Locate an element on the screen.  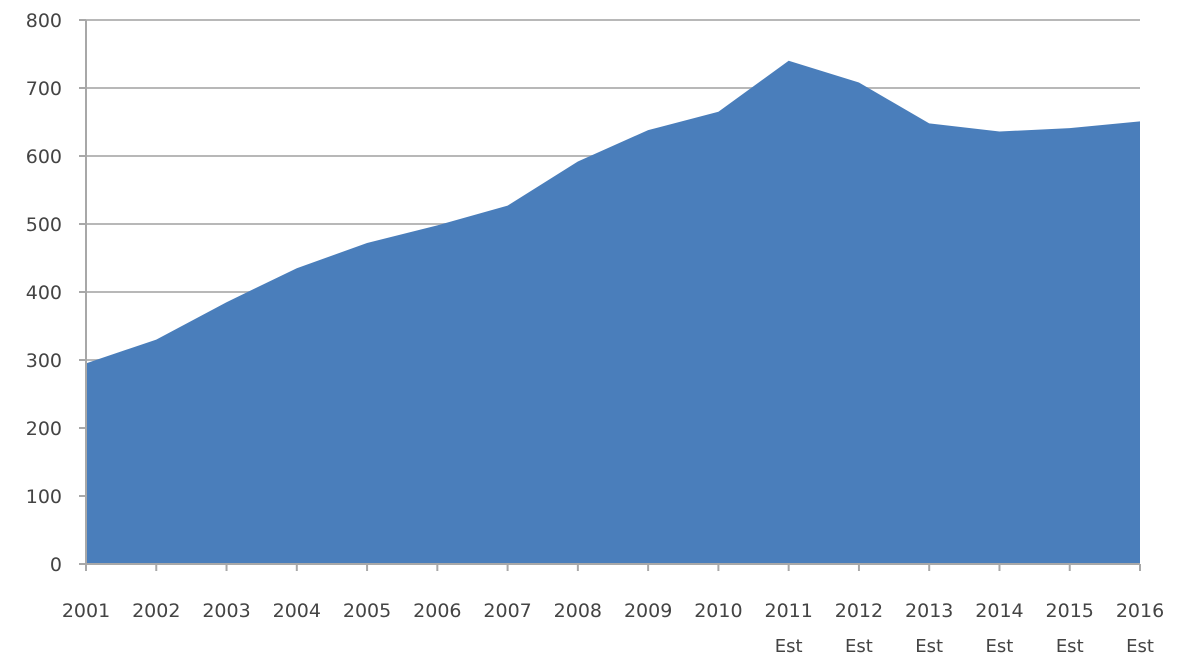
x-tick-label-2010: 2010 is located at coordinates (718, 611).